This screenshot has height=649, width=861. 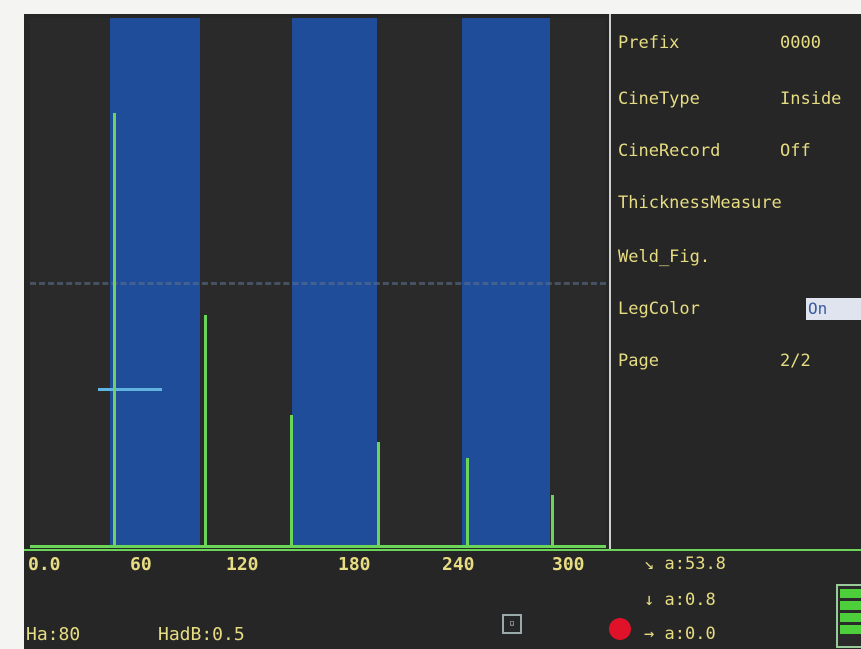 What do you see at coordinates (568, 564) in the screenshot?
I see `axis-tick-label: 300` at bounding box center [568, 564].